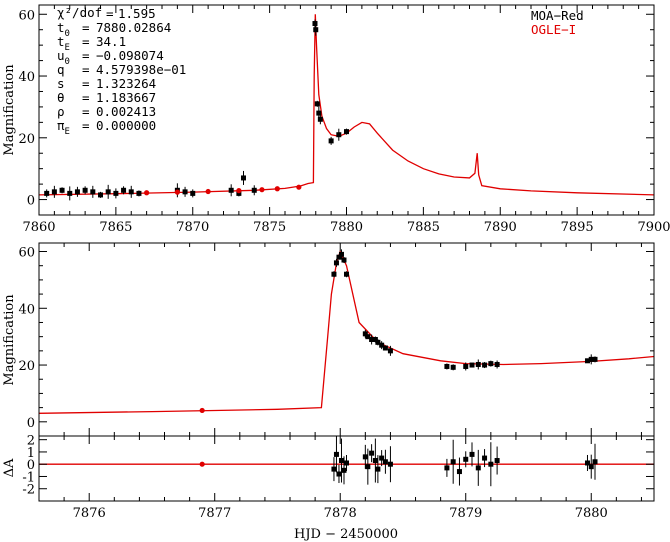 This screenshot has height=542, width=670. What do you see at coordinates (133, 27) in the screenshot?
I see `param-value: 7880.02864` at bounding box center [133, 27].